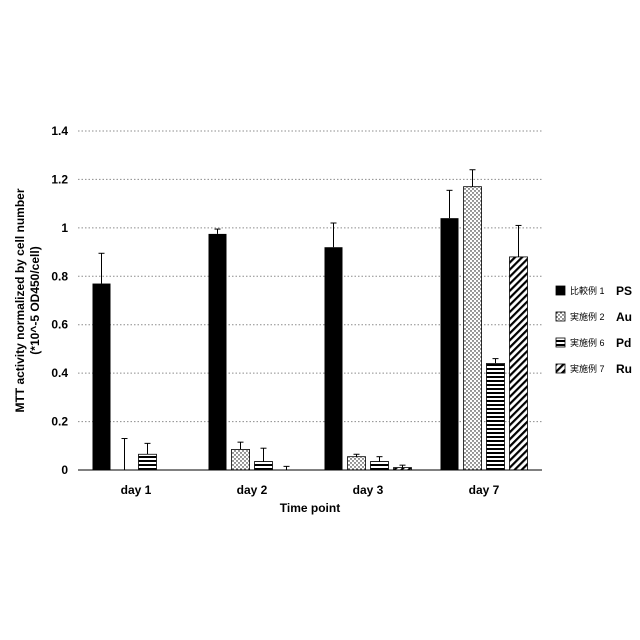 The width and height of the screenshot is (640, 640). I want to click on legend-swatch-pd, so click(560, 342).